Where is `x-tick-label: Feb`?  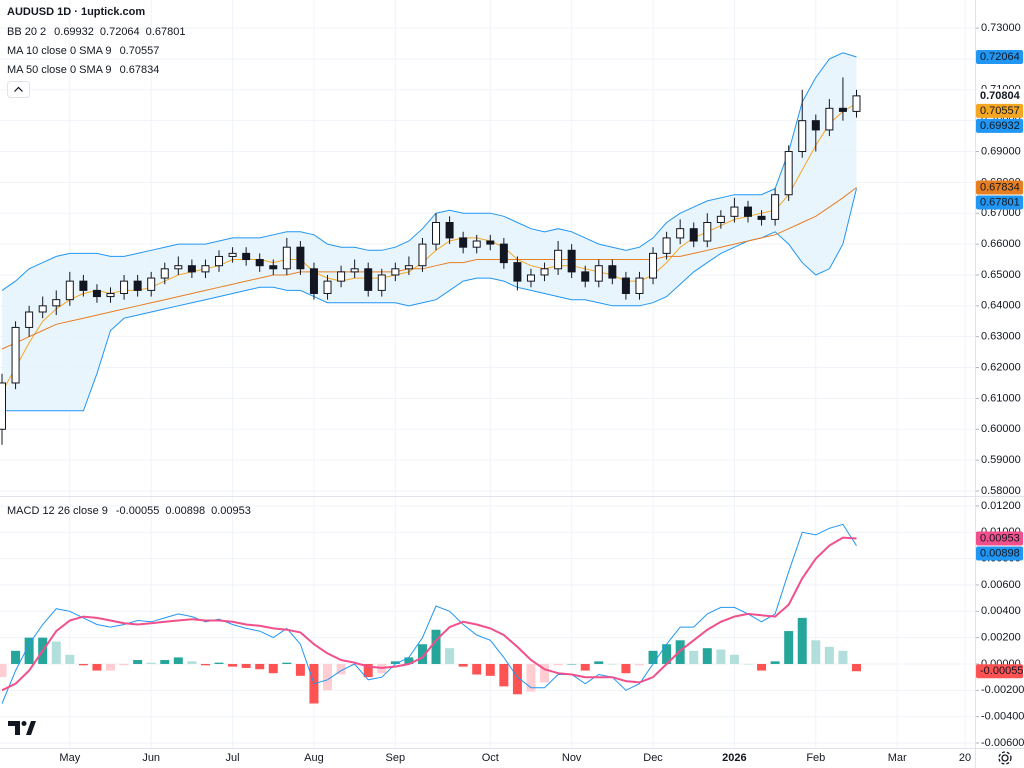
x-tick-label: Feb is located at coordinates (815, 758).